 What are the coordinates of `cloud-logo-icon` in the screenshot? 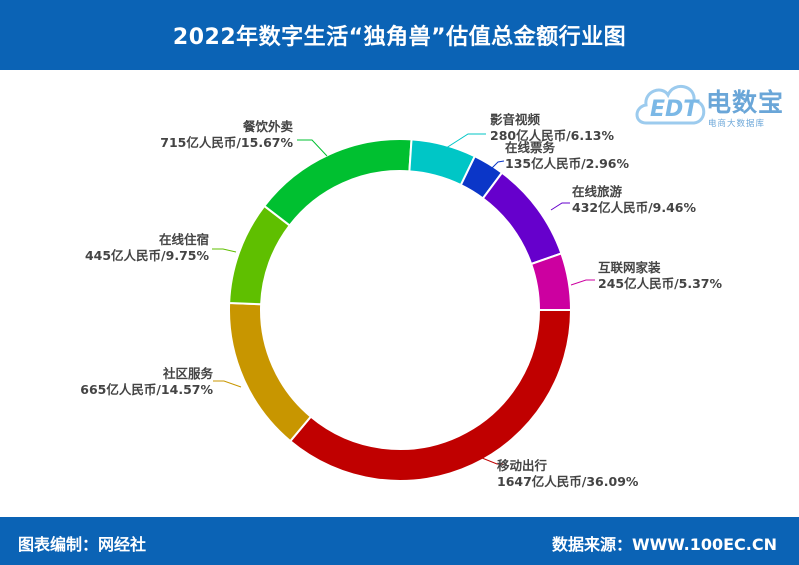 It's located at (670, 105).